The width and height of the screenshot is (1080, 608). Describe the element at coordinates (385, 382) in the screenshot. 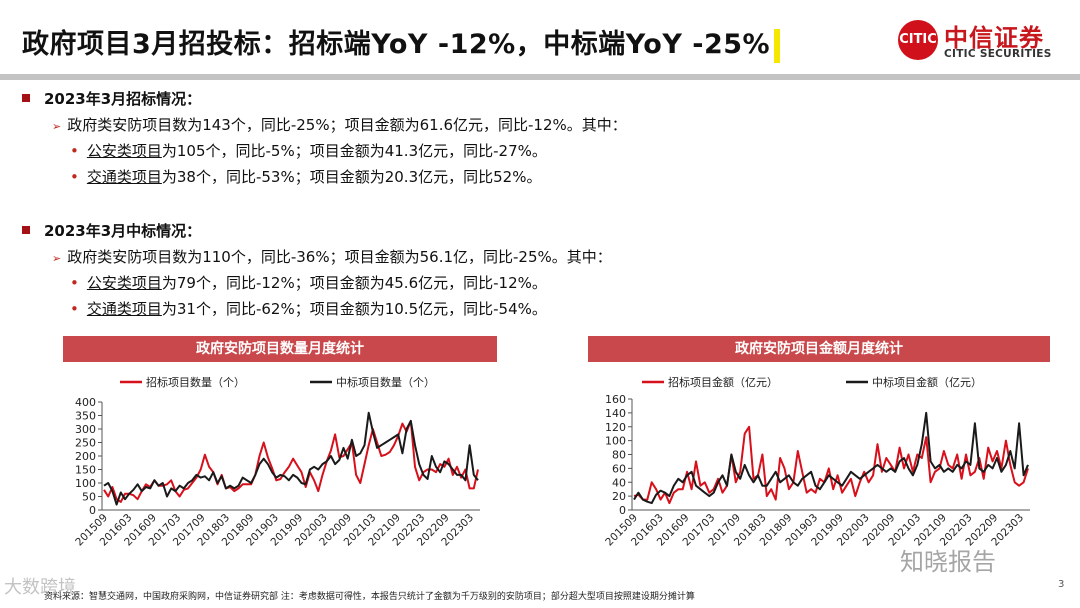

I see `legend-label: 中标项目数量（个）` at that location.